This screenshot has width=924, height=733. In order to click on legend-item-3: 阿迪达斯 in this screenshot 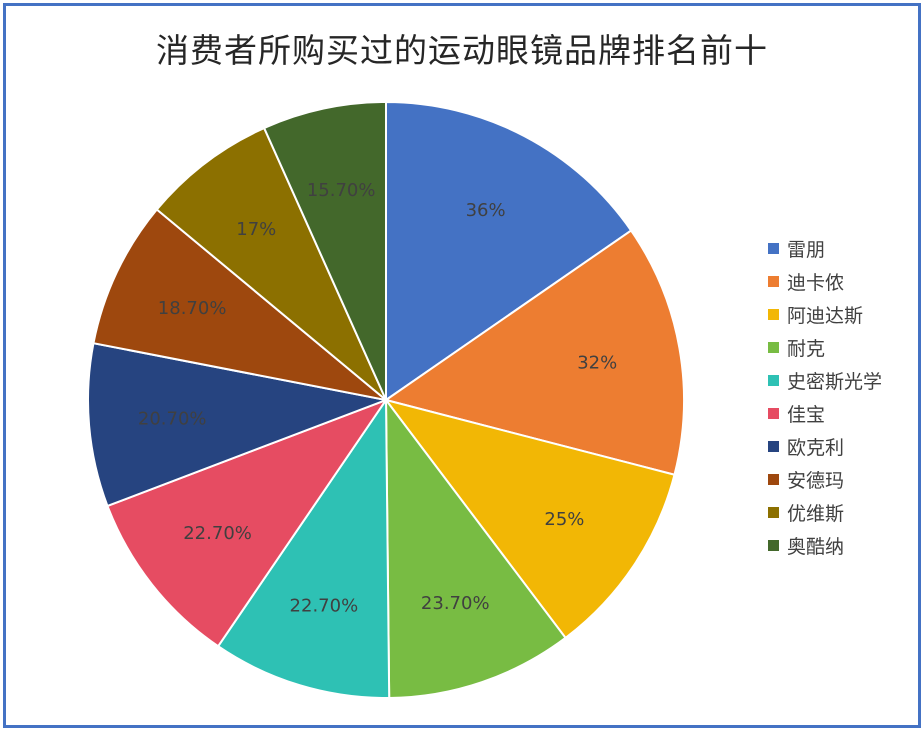, I will do `click(825, 314)`.